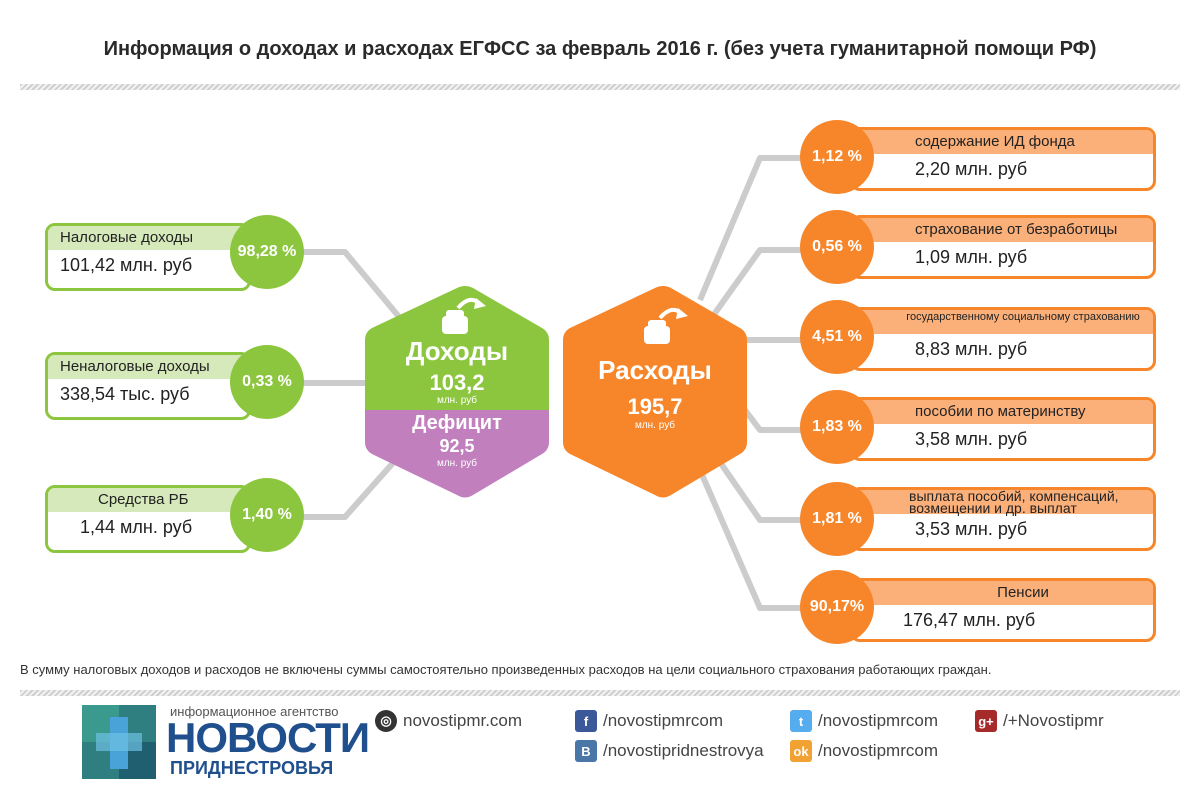  I want to click on income-percent-badge: 98,28 %, so click(267, 252).